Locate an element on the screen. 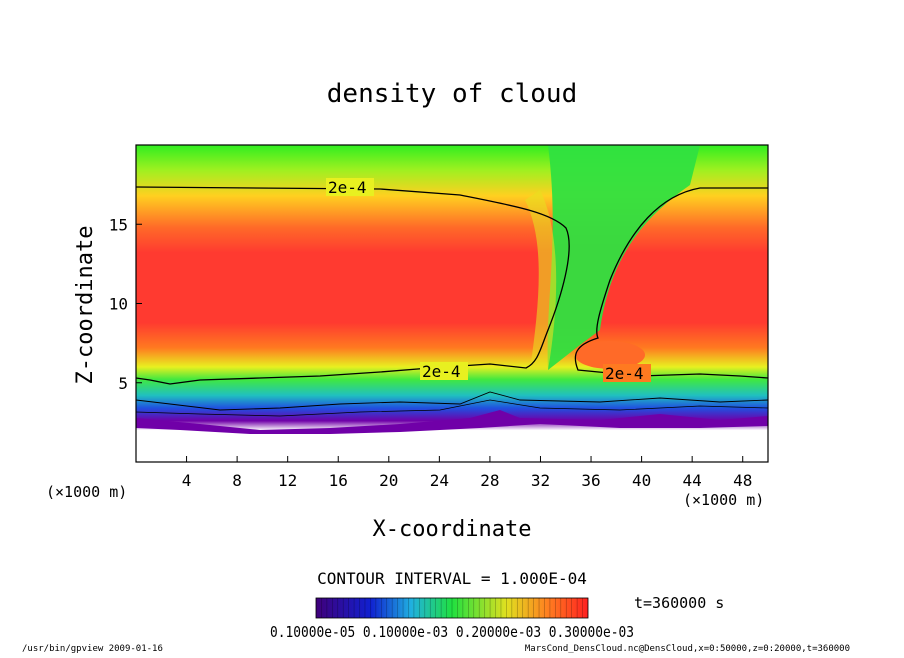  contour-interval: CONTOUR INTERVAL = 1.000E-04 is located at coordinates (452, 578).